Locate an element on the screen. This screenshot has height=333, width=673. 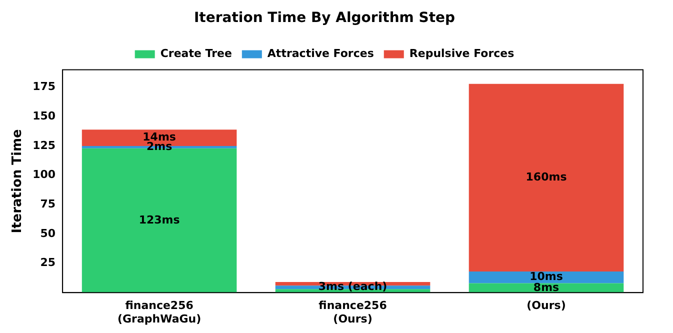
y-tick-label: 100 is located at coordinates (44, 175).